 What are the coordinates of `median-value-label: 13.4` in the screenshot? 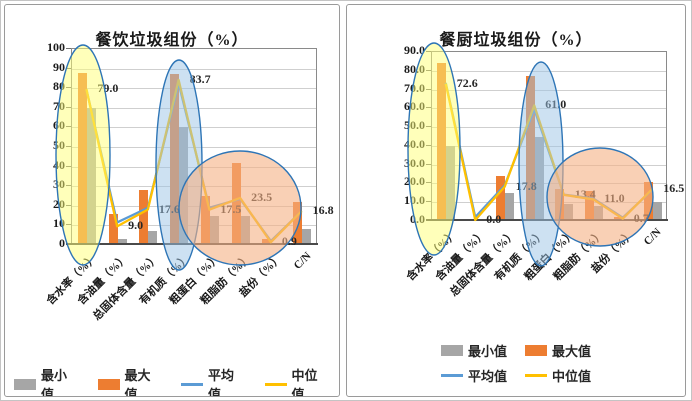 It's located at (585, 193).